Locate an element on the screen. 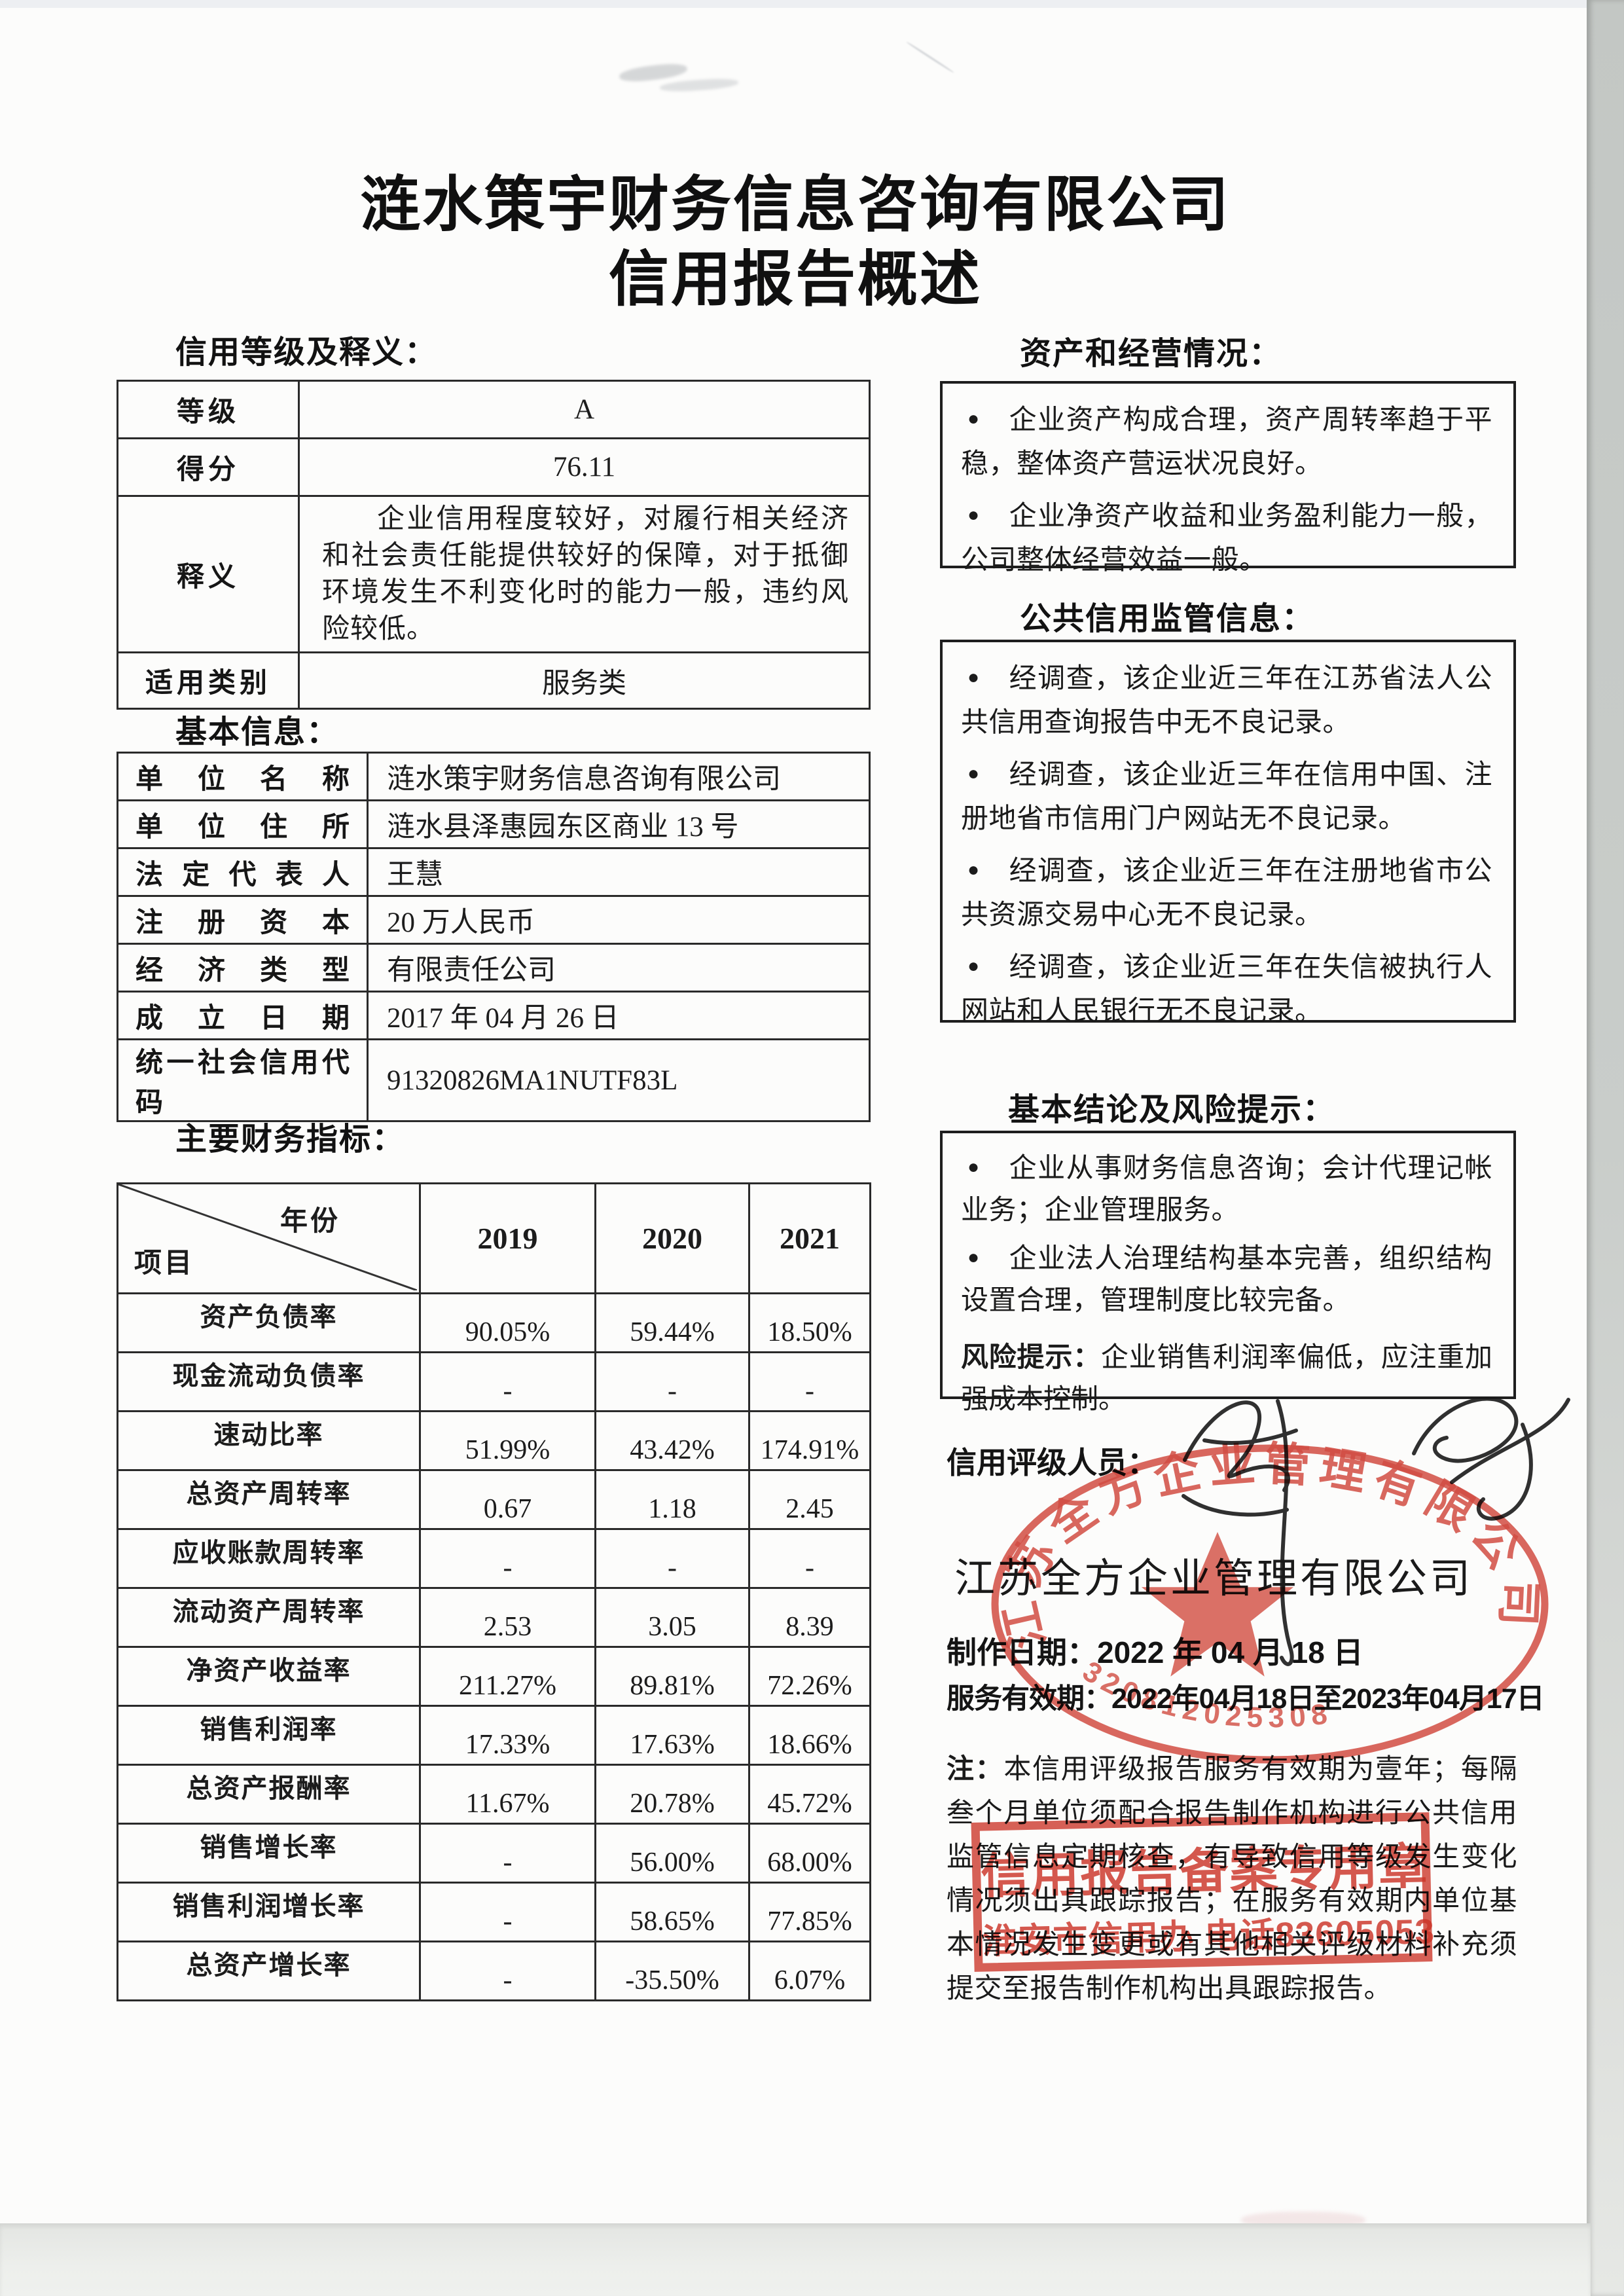  row-value: 王慧 is located at coordinates (619, 872).